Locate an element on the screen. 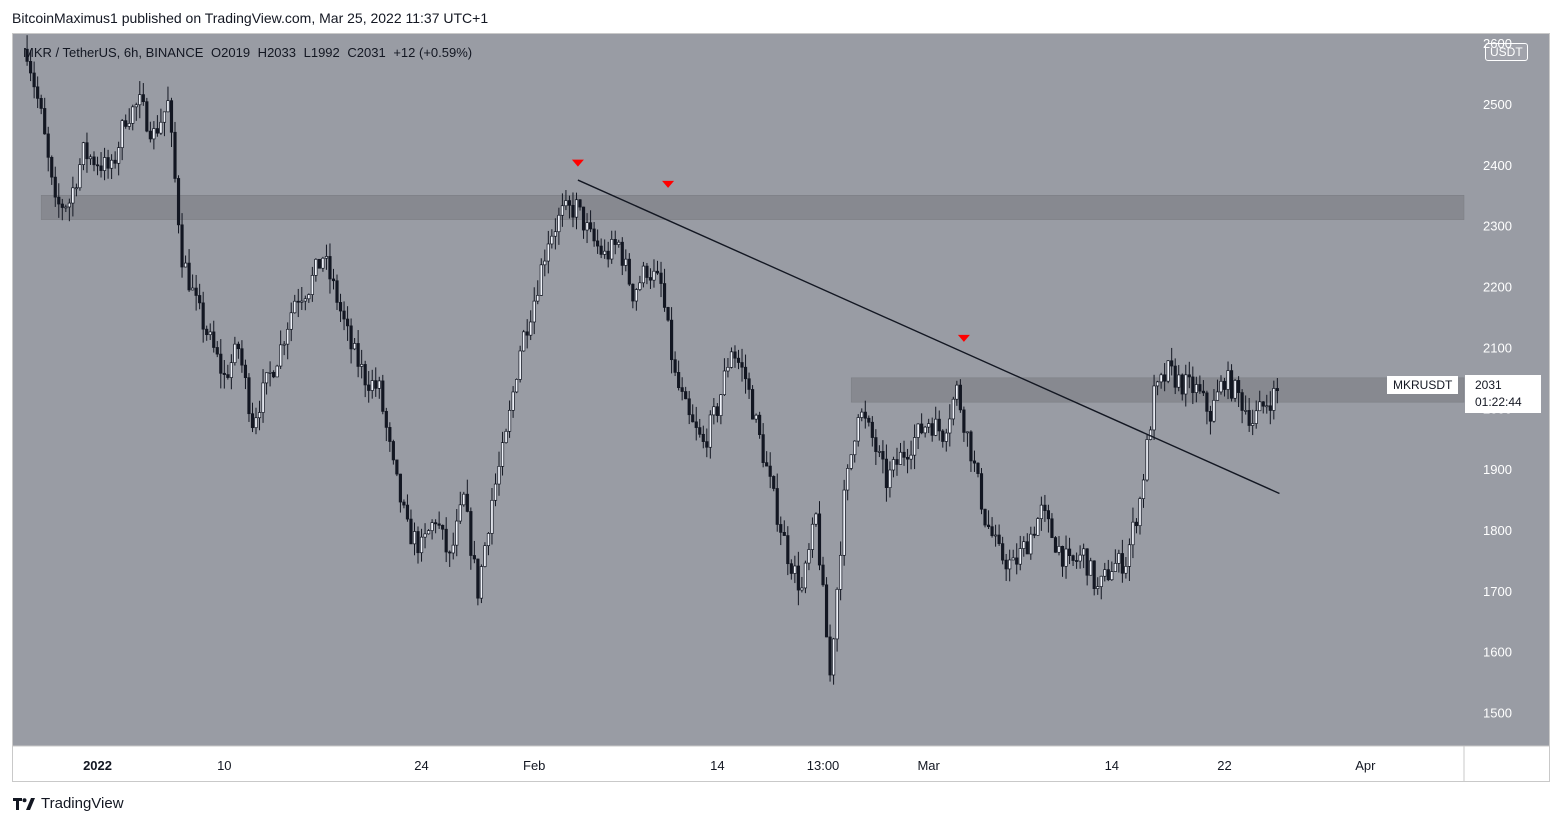 The width and height of the screenshot is (1562, 826). footer: TradingView is located at coordinates (68, 803).